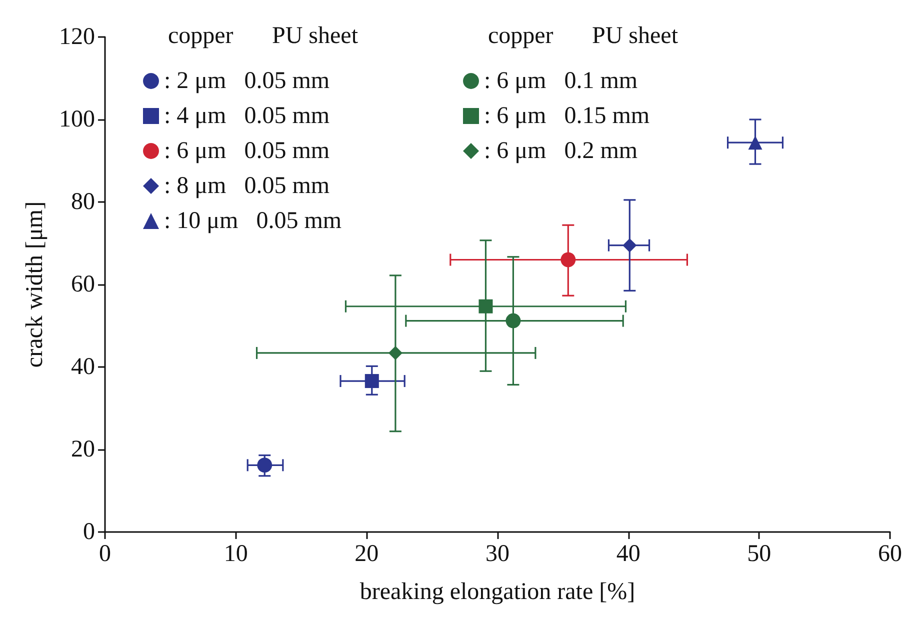 Image resolution: width=914 pixels, height=617 pixels. Describe the element at coordinates (247, 116) in the screenshot. I see `legend-label: : 4 μm 0.05 mm` at that location.